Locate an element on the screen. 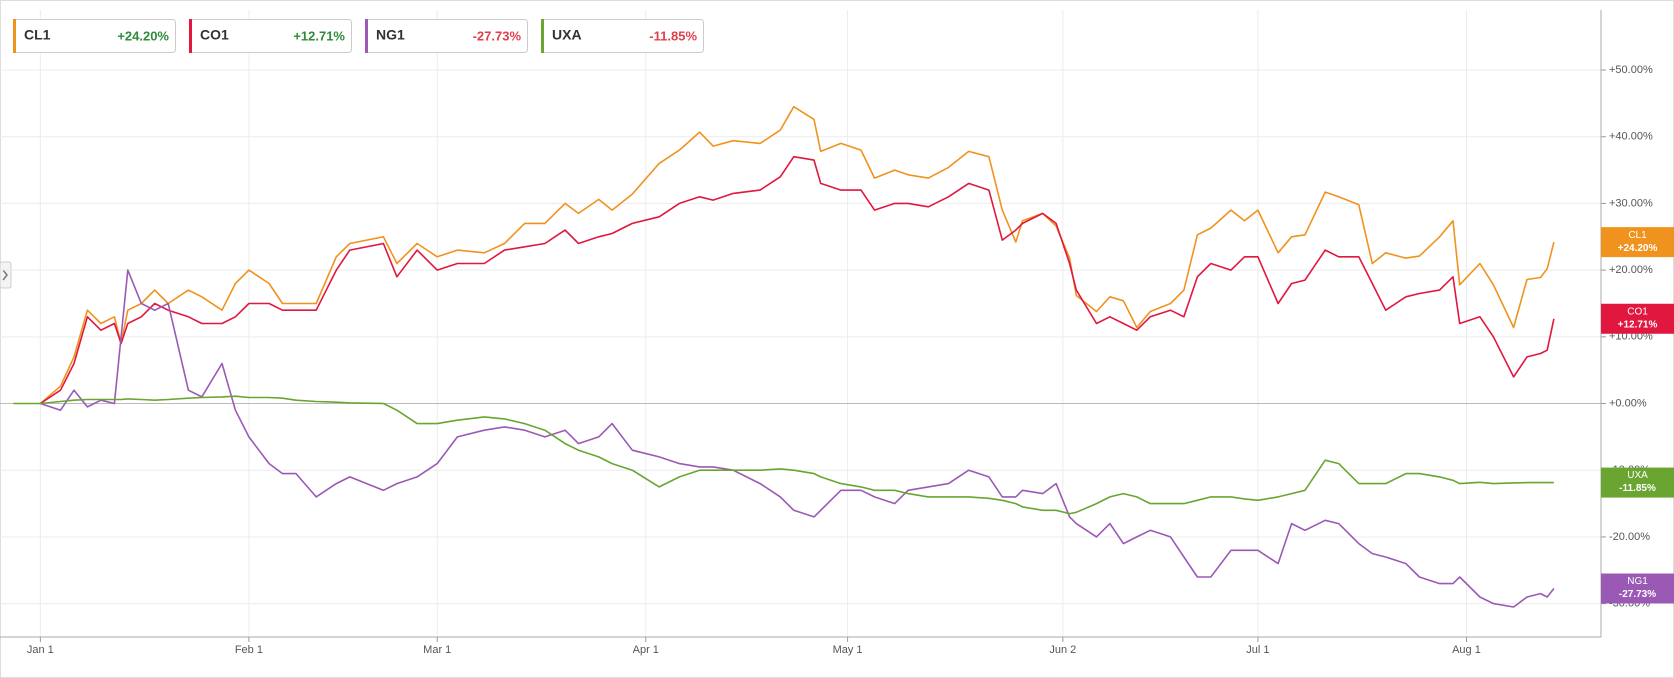 The width and height of the screenshot is (1674, 678). legend-item: UXA -11.85% is located at coordinates (622, 36).